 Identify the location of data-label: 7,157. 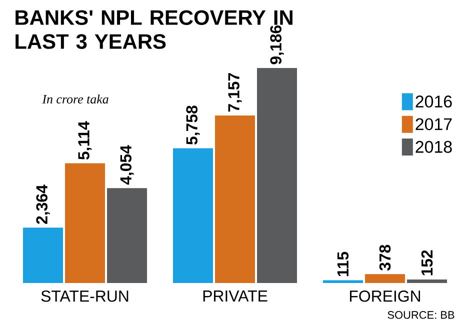
(235, 92).